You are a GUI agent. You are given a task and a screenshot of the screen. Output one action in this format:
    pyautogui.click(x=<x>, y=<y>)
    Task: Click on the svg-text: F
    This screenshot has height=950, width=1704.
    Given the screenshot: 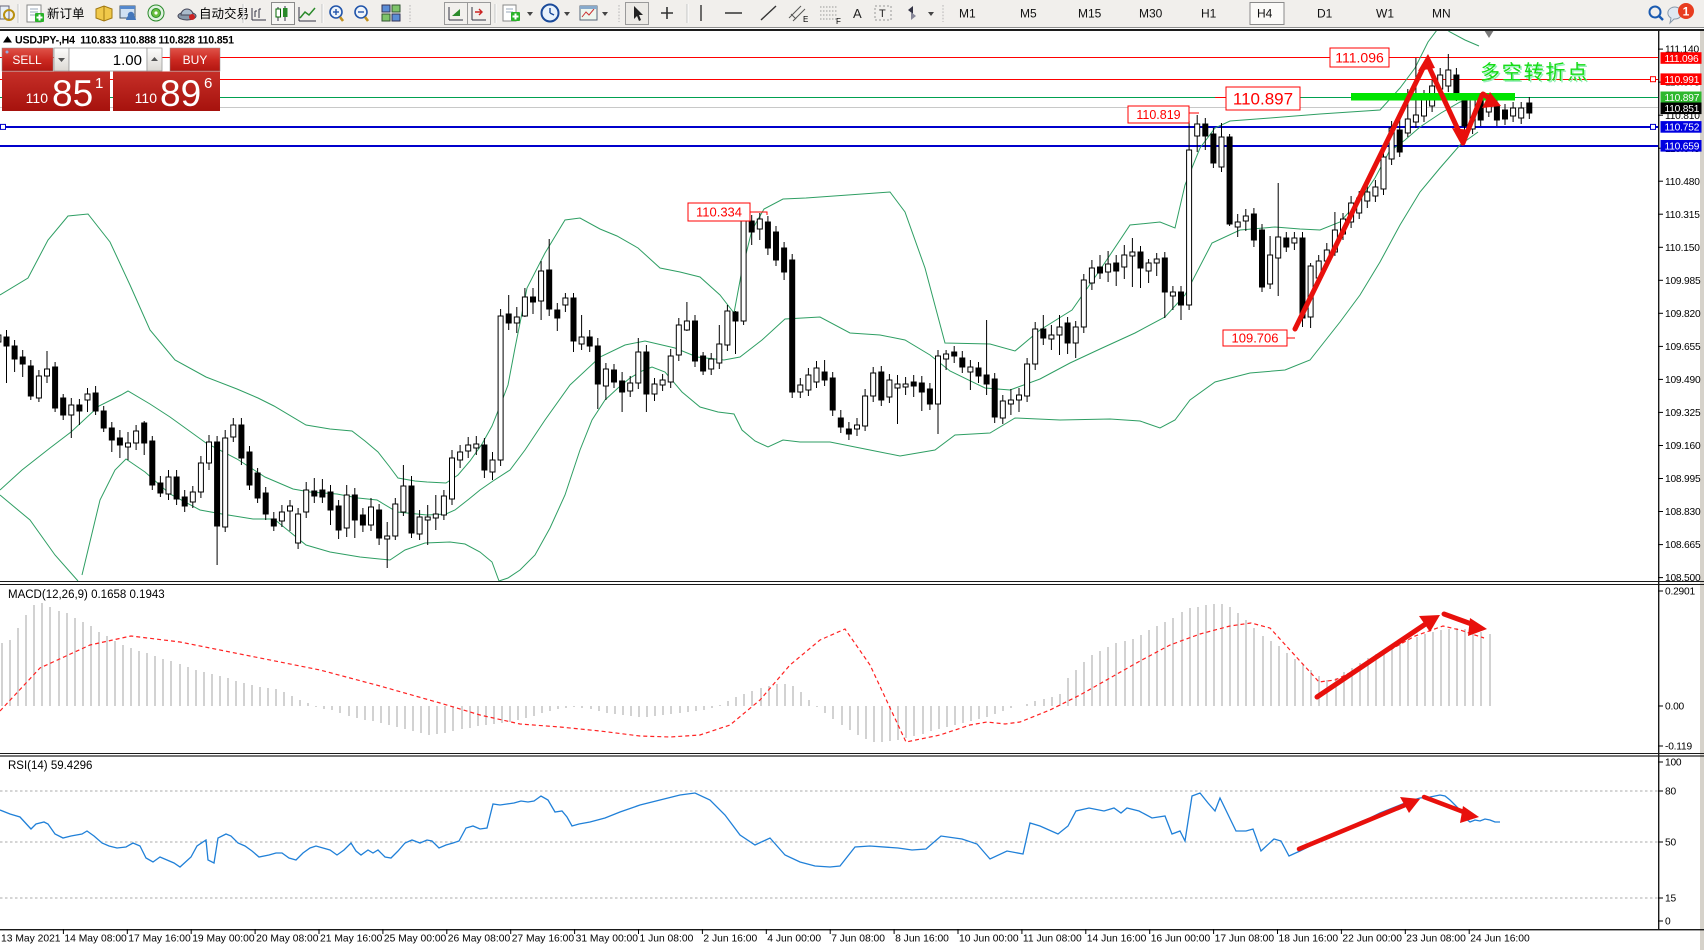 What is the action you would take?
    pyautogui.click(x=838, y=21)
    